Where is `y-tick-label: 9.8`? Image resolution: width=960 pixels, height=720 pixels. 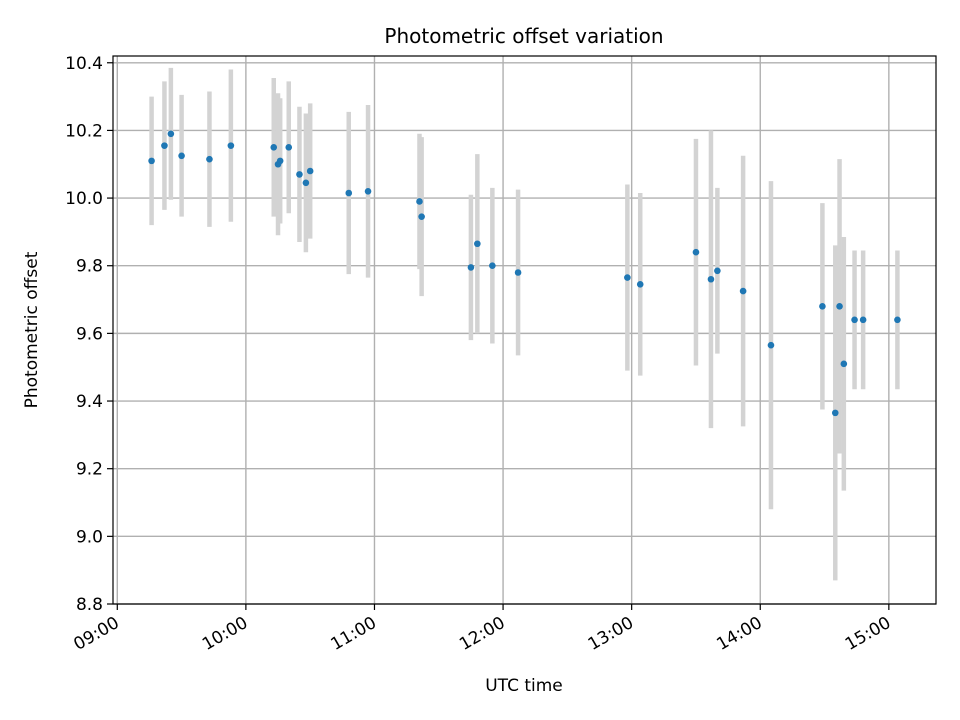
y-tick-label: 9.8 is located at coordinates (89, 267).